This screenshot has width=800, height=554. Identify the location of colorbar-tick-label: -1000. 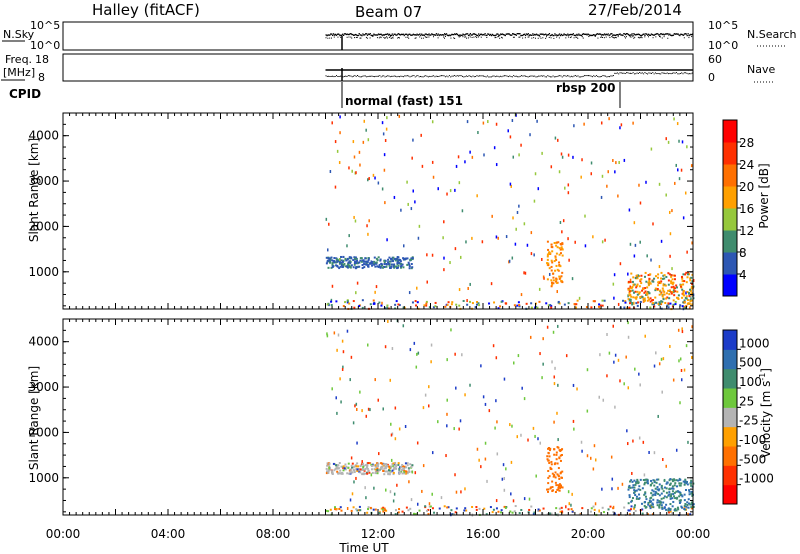
(756, 479).